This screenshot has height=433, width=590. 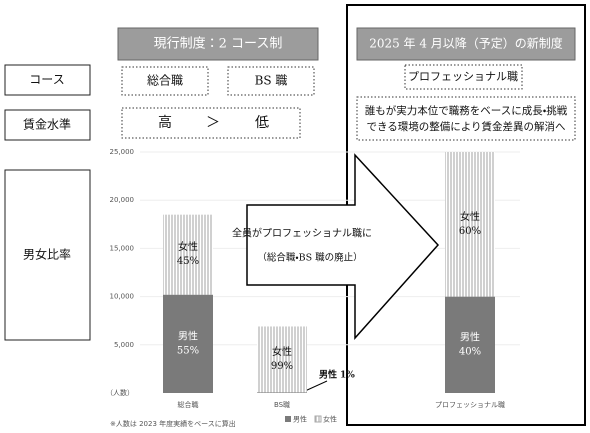 What do you see at coordinates (300, 419) in the screenshot?
I see `legend-label: 男性` at bounding box center [300, 419].